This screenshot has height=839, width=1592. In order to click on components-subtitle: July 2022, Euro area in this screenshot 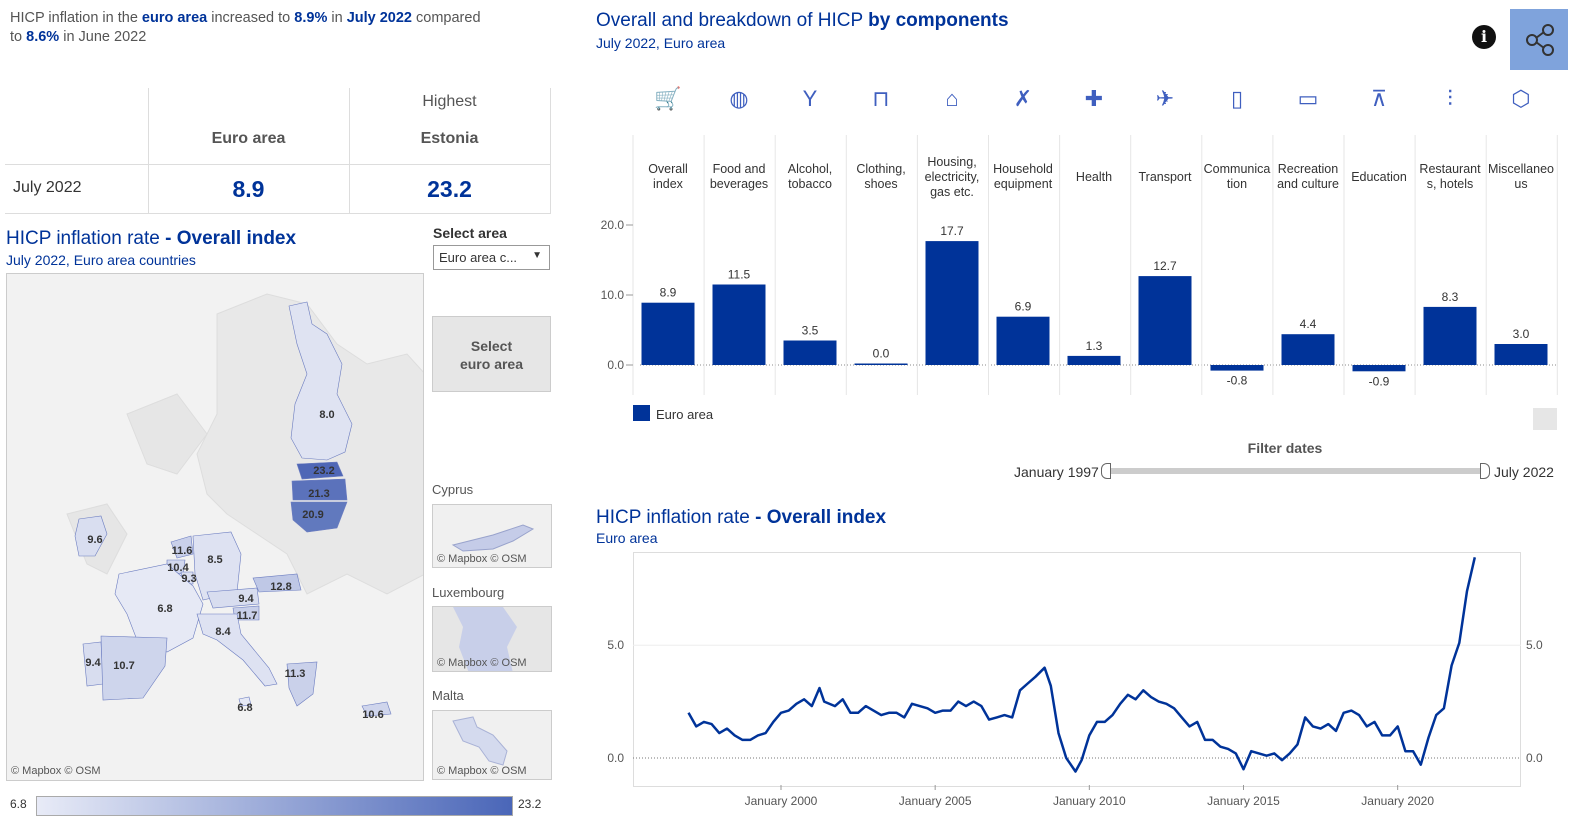, I will do `click(661, 43)`.